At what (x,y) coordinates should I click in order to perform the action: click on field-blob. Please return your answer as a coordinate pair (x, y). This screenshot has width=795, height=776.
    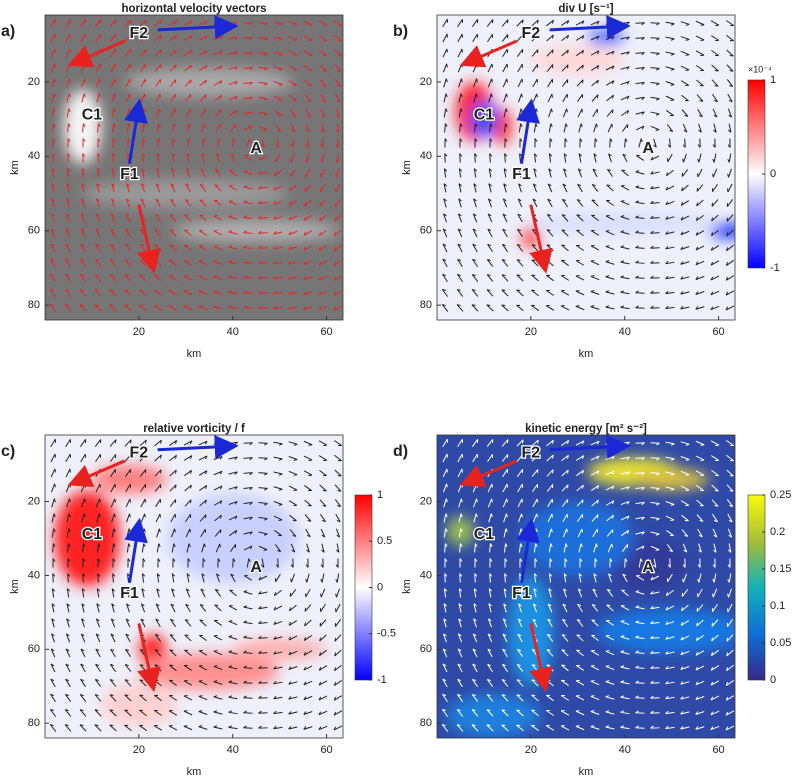
    Looking at the image, I should click on (129, 479).